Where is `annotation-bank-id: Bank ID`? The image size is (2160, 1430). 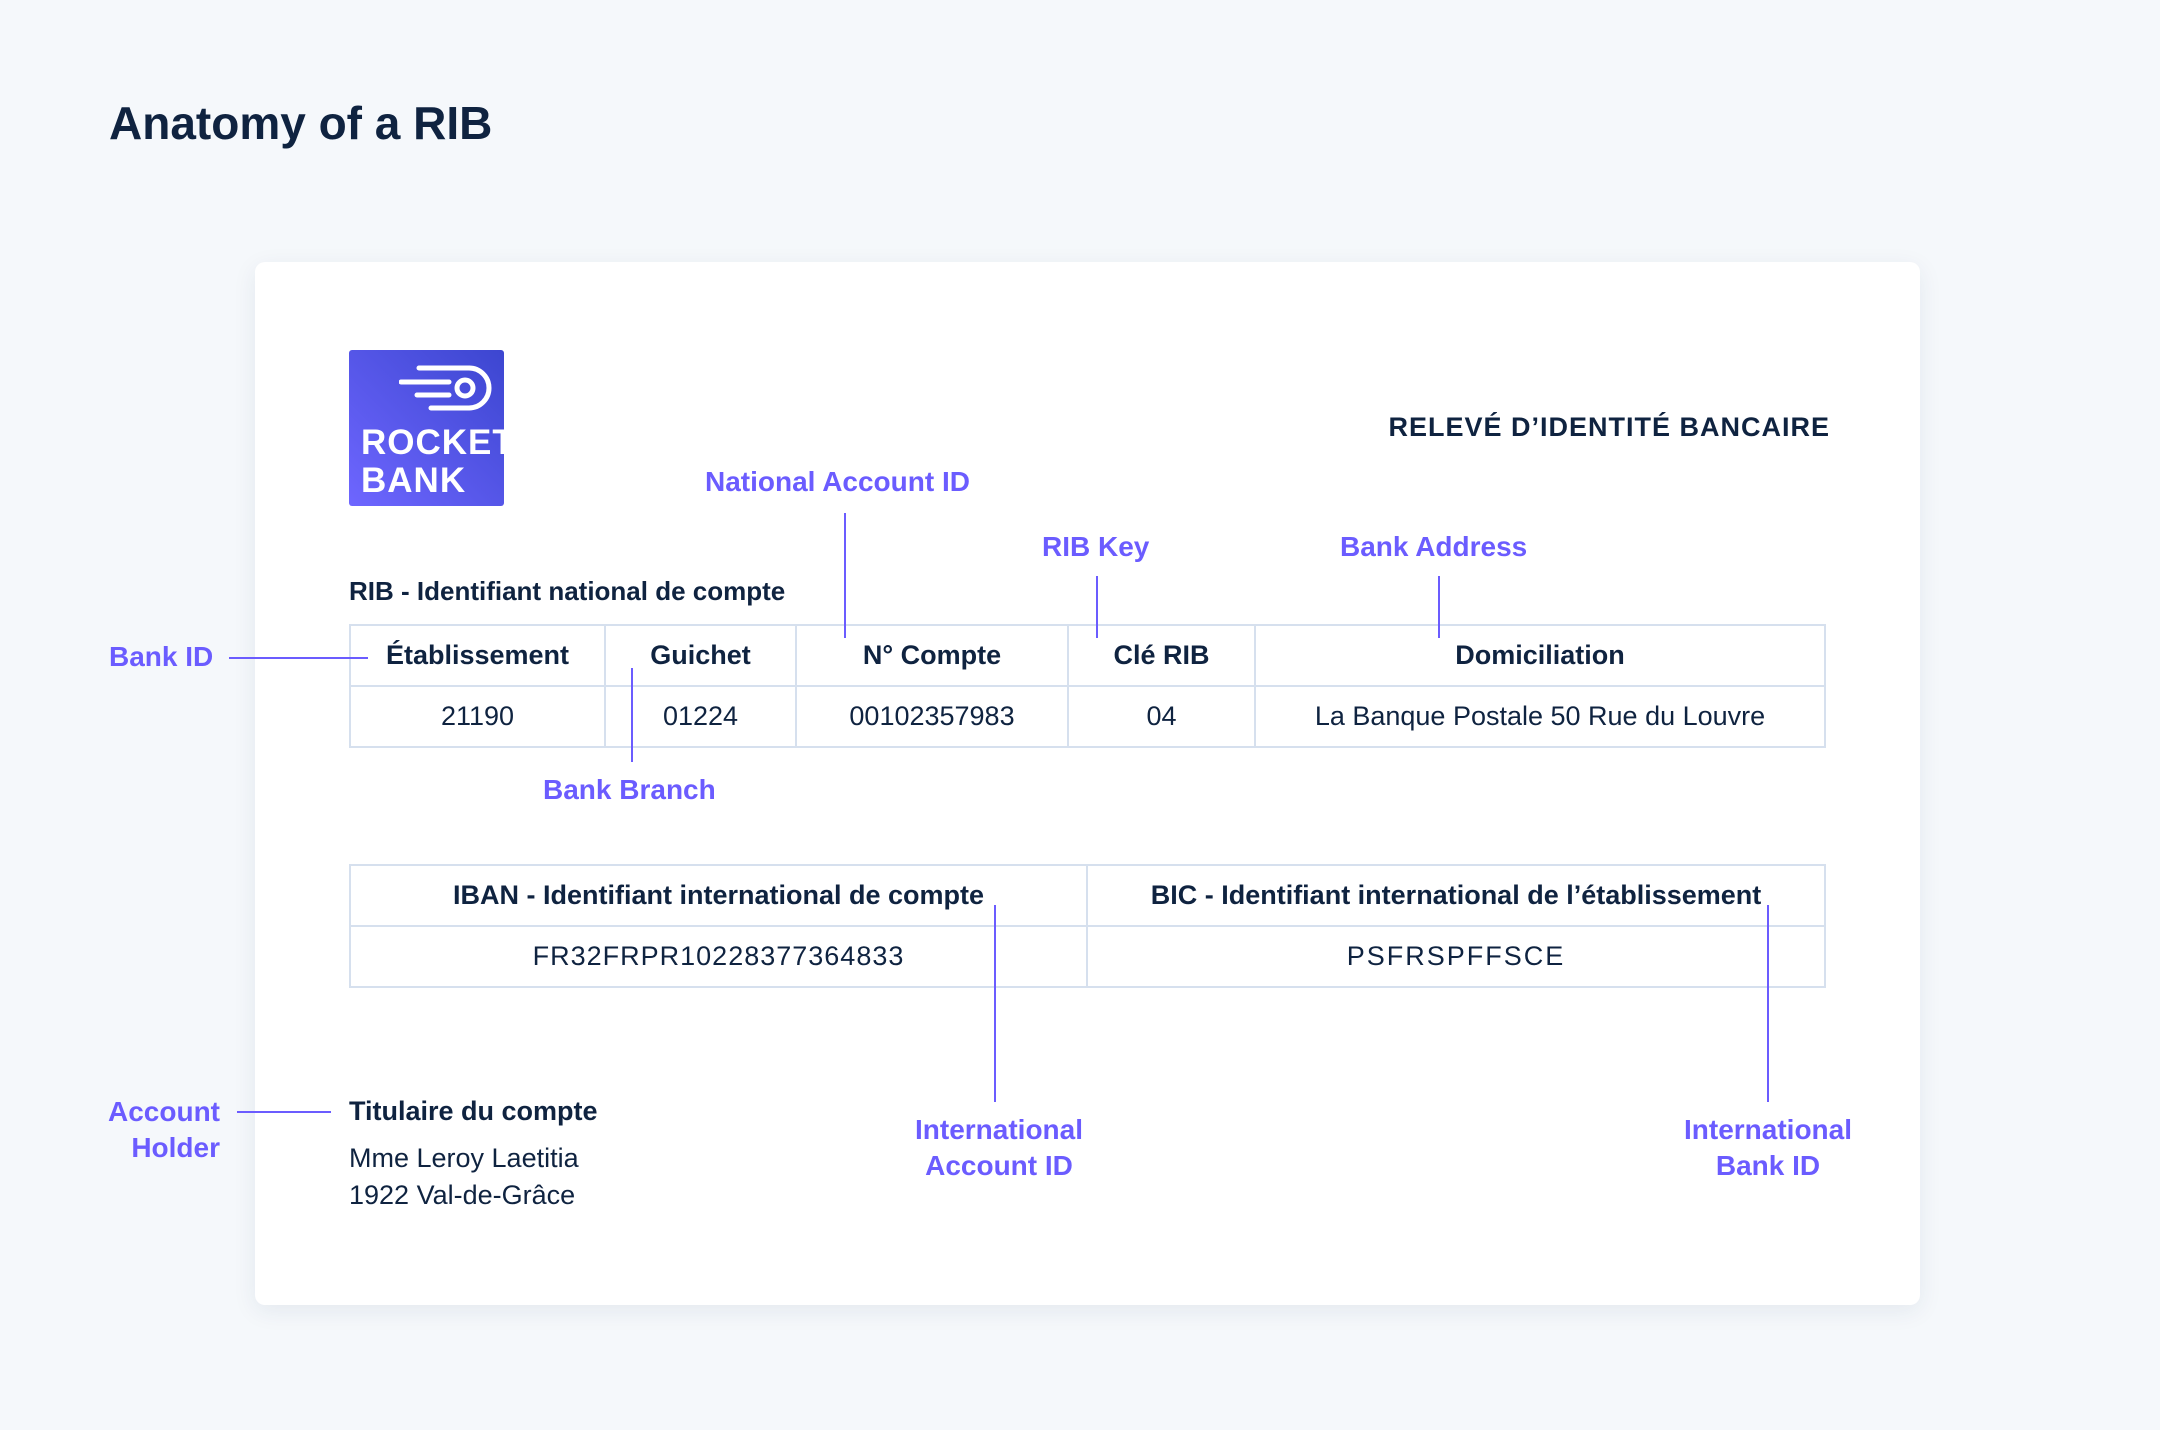 annotation-bank-id: Bank ID is located at coordinates (161, 656).